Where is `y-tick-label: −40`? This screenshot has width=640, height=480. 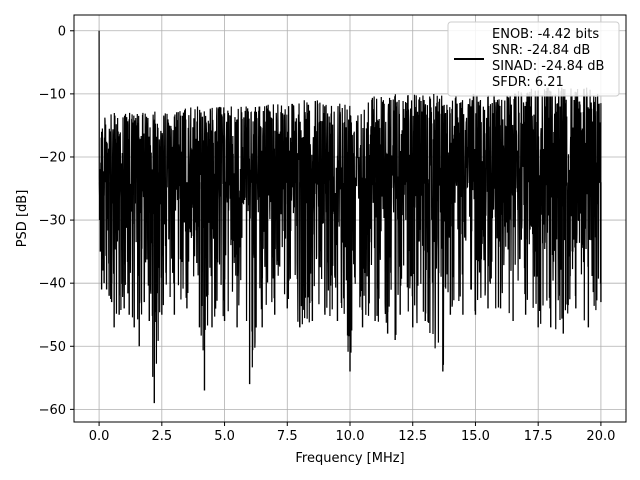 y-tick-label: −40 is located at coordinates (52, 284).